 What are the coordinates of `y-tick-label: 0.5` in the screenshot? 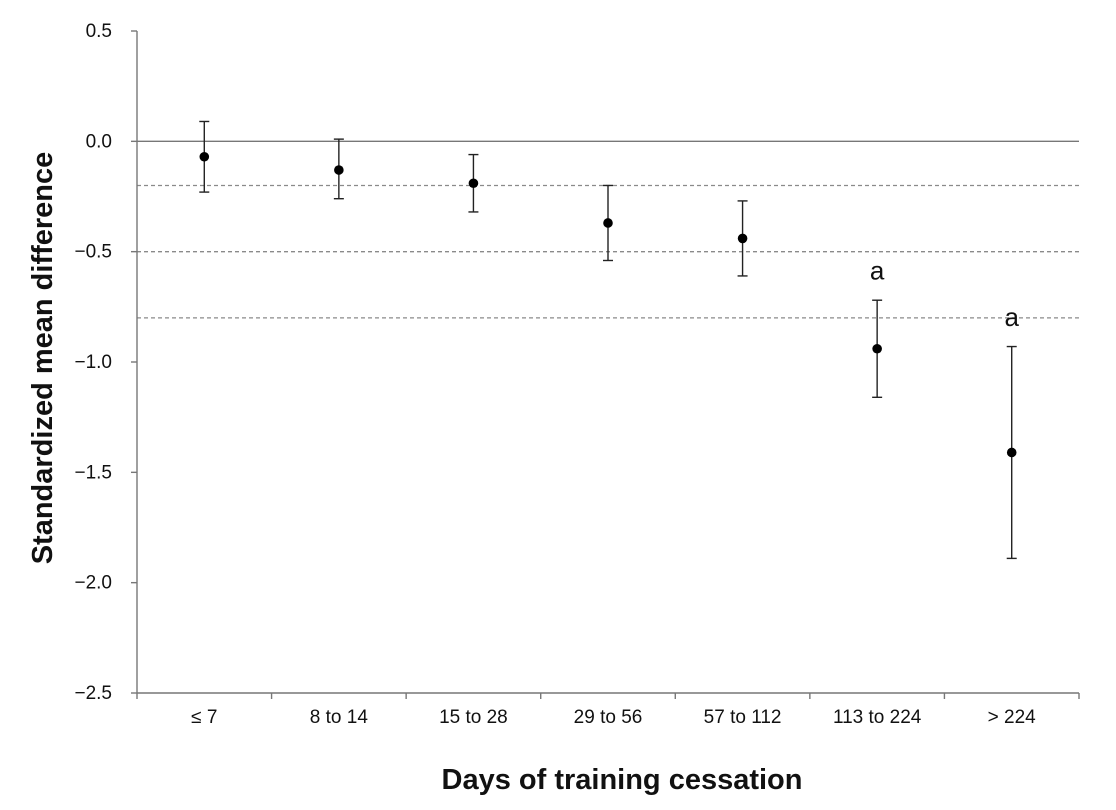 It's located at (99, 31).